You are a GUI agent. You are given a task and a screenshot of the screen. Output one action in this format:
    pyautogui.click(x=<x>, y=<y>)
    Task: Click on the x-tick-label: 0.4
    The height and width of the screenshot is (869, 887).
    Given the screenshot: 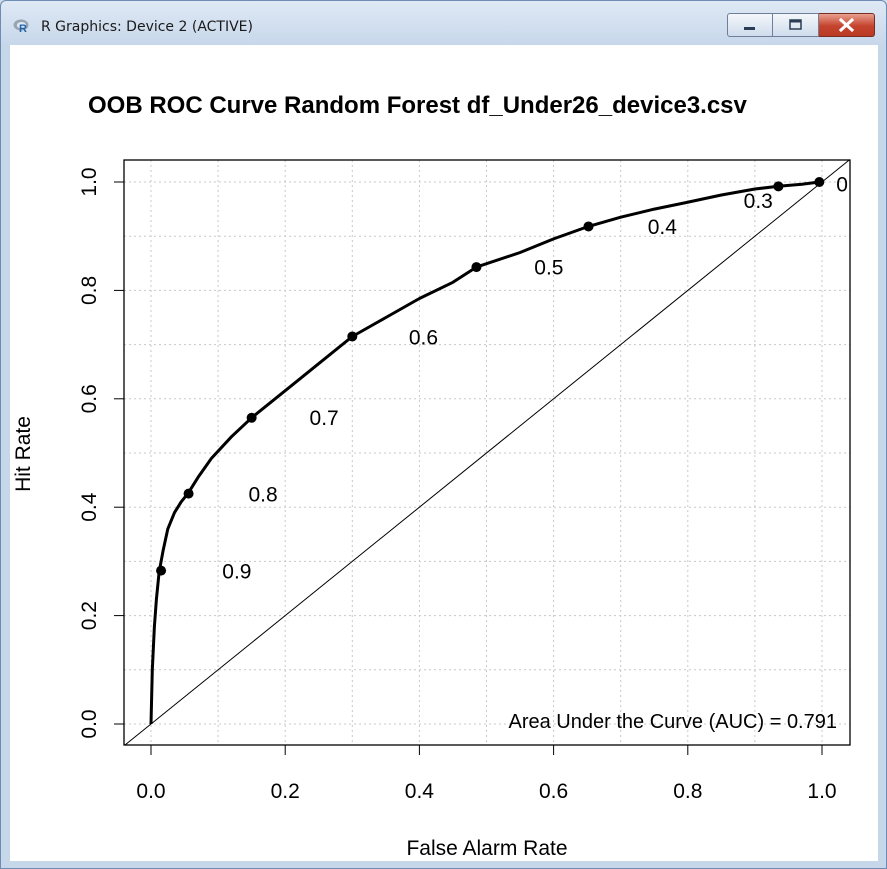 What is the action you would take?
    pyautogui.click(x=420, y=791)
    